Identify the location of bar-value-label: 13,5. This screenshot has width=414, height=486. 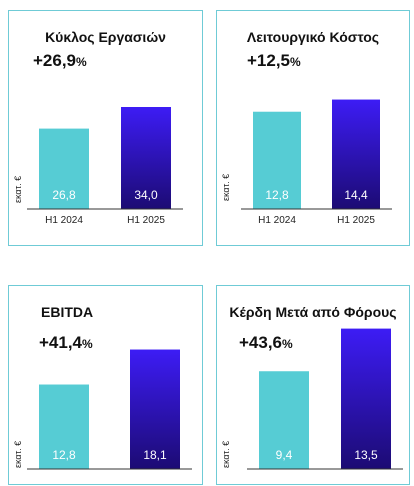
(366, 455).